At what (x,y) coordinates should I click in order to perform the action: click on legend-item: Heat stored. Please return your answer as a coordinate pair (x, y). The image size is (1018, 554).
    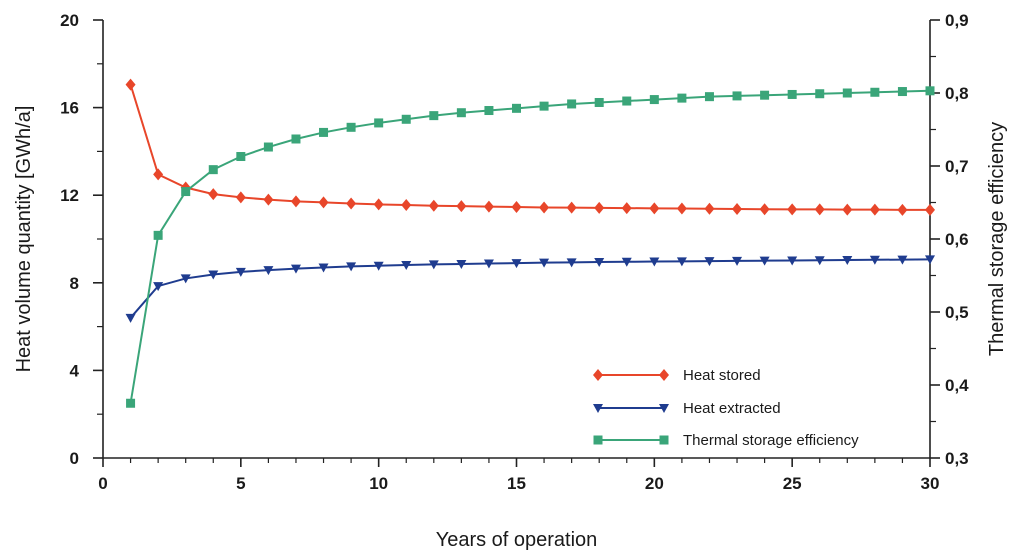
    Looking at the image, I should click on (677, 375).